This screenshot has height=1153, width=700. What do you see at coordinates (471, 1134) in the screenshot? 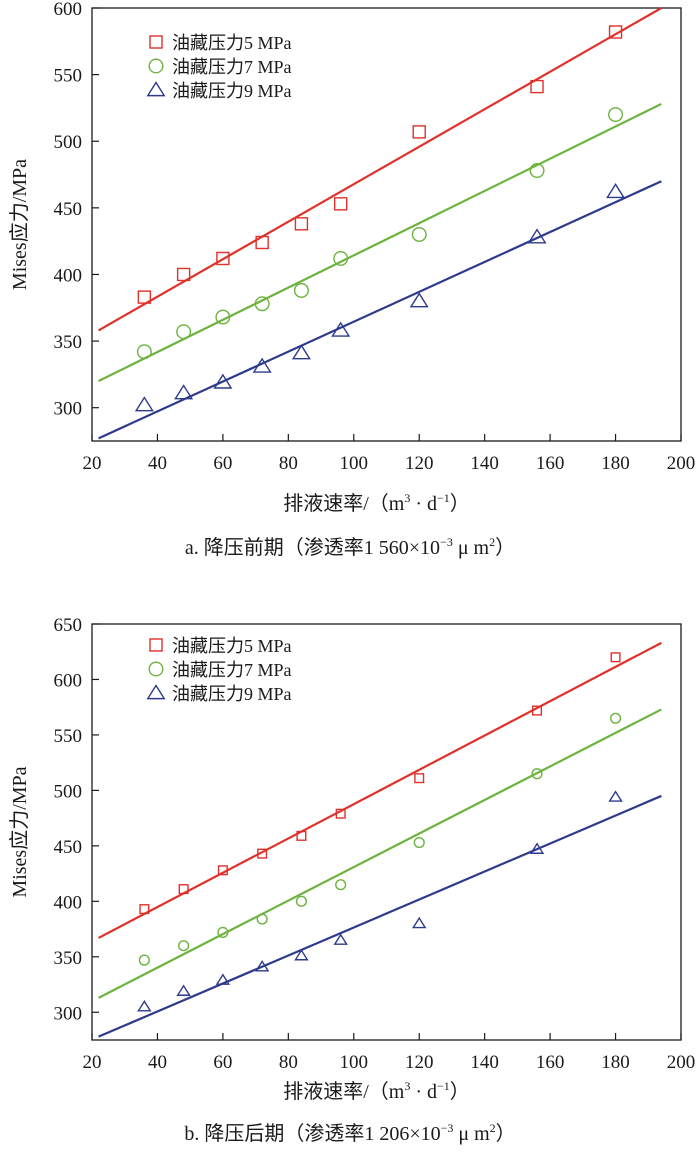
I see `caption-unit: μ m` at bounding box center [471, 1134].